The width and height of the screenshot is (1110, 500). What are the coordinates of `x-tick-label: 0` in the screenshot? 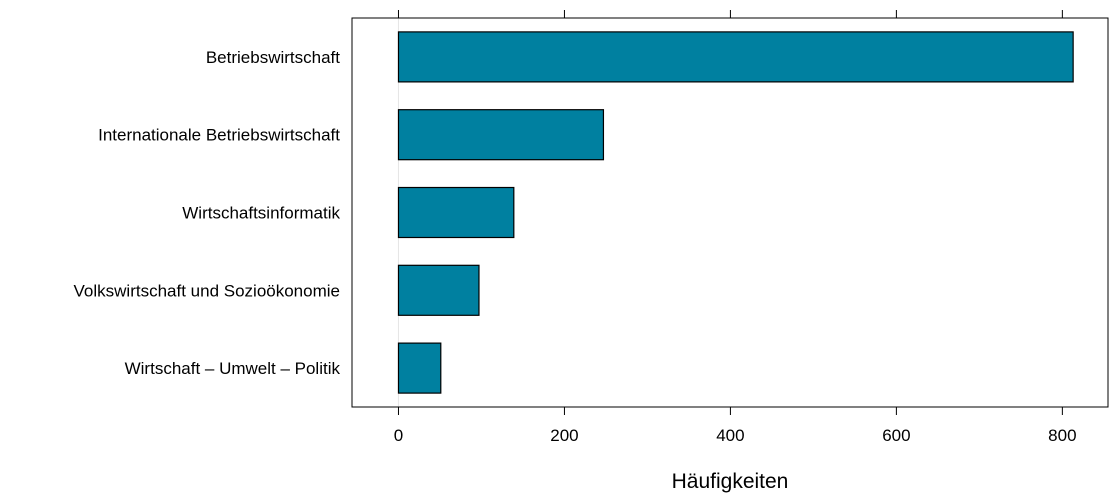 It's located at (398, 435).